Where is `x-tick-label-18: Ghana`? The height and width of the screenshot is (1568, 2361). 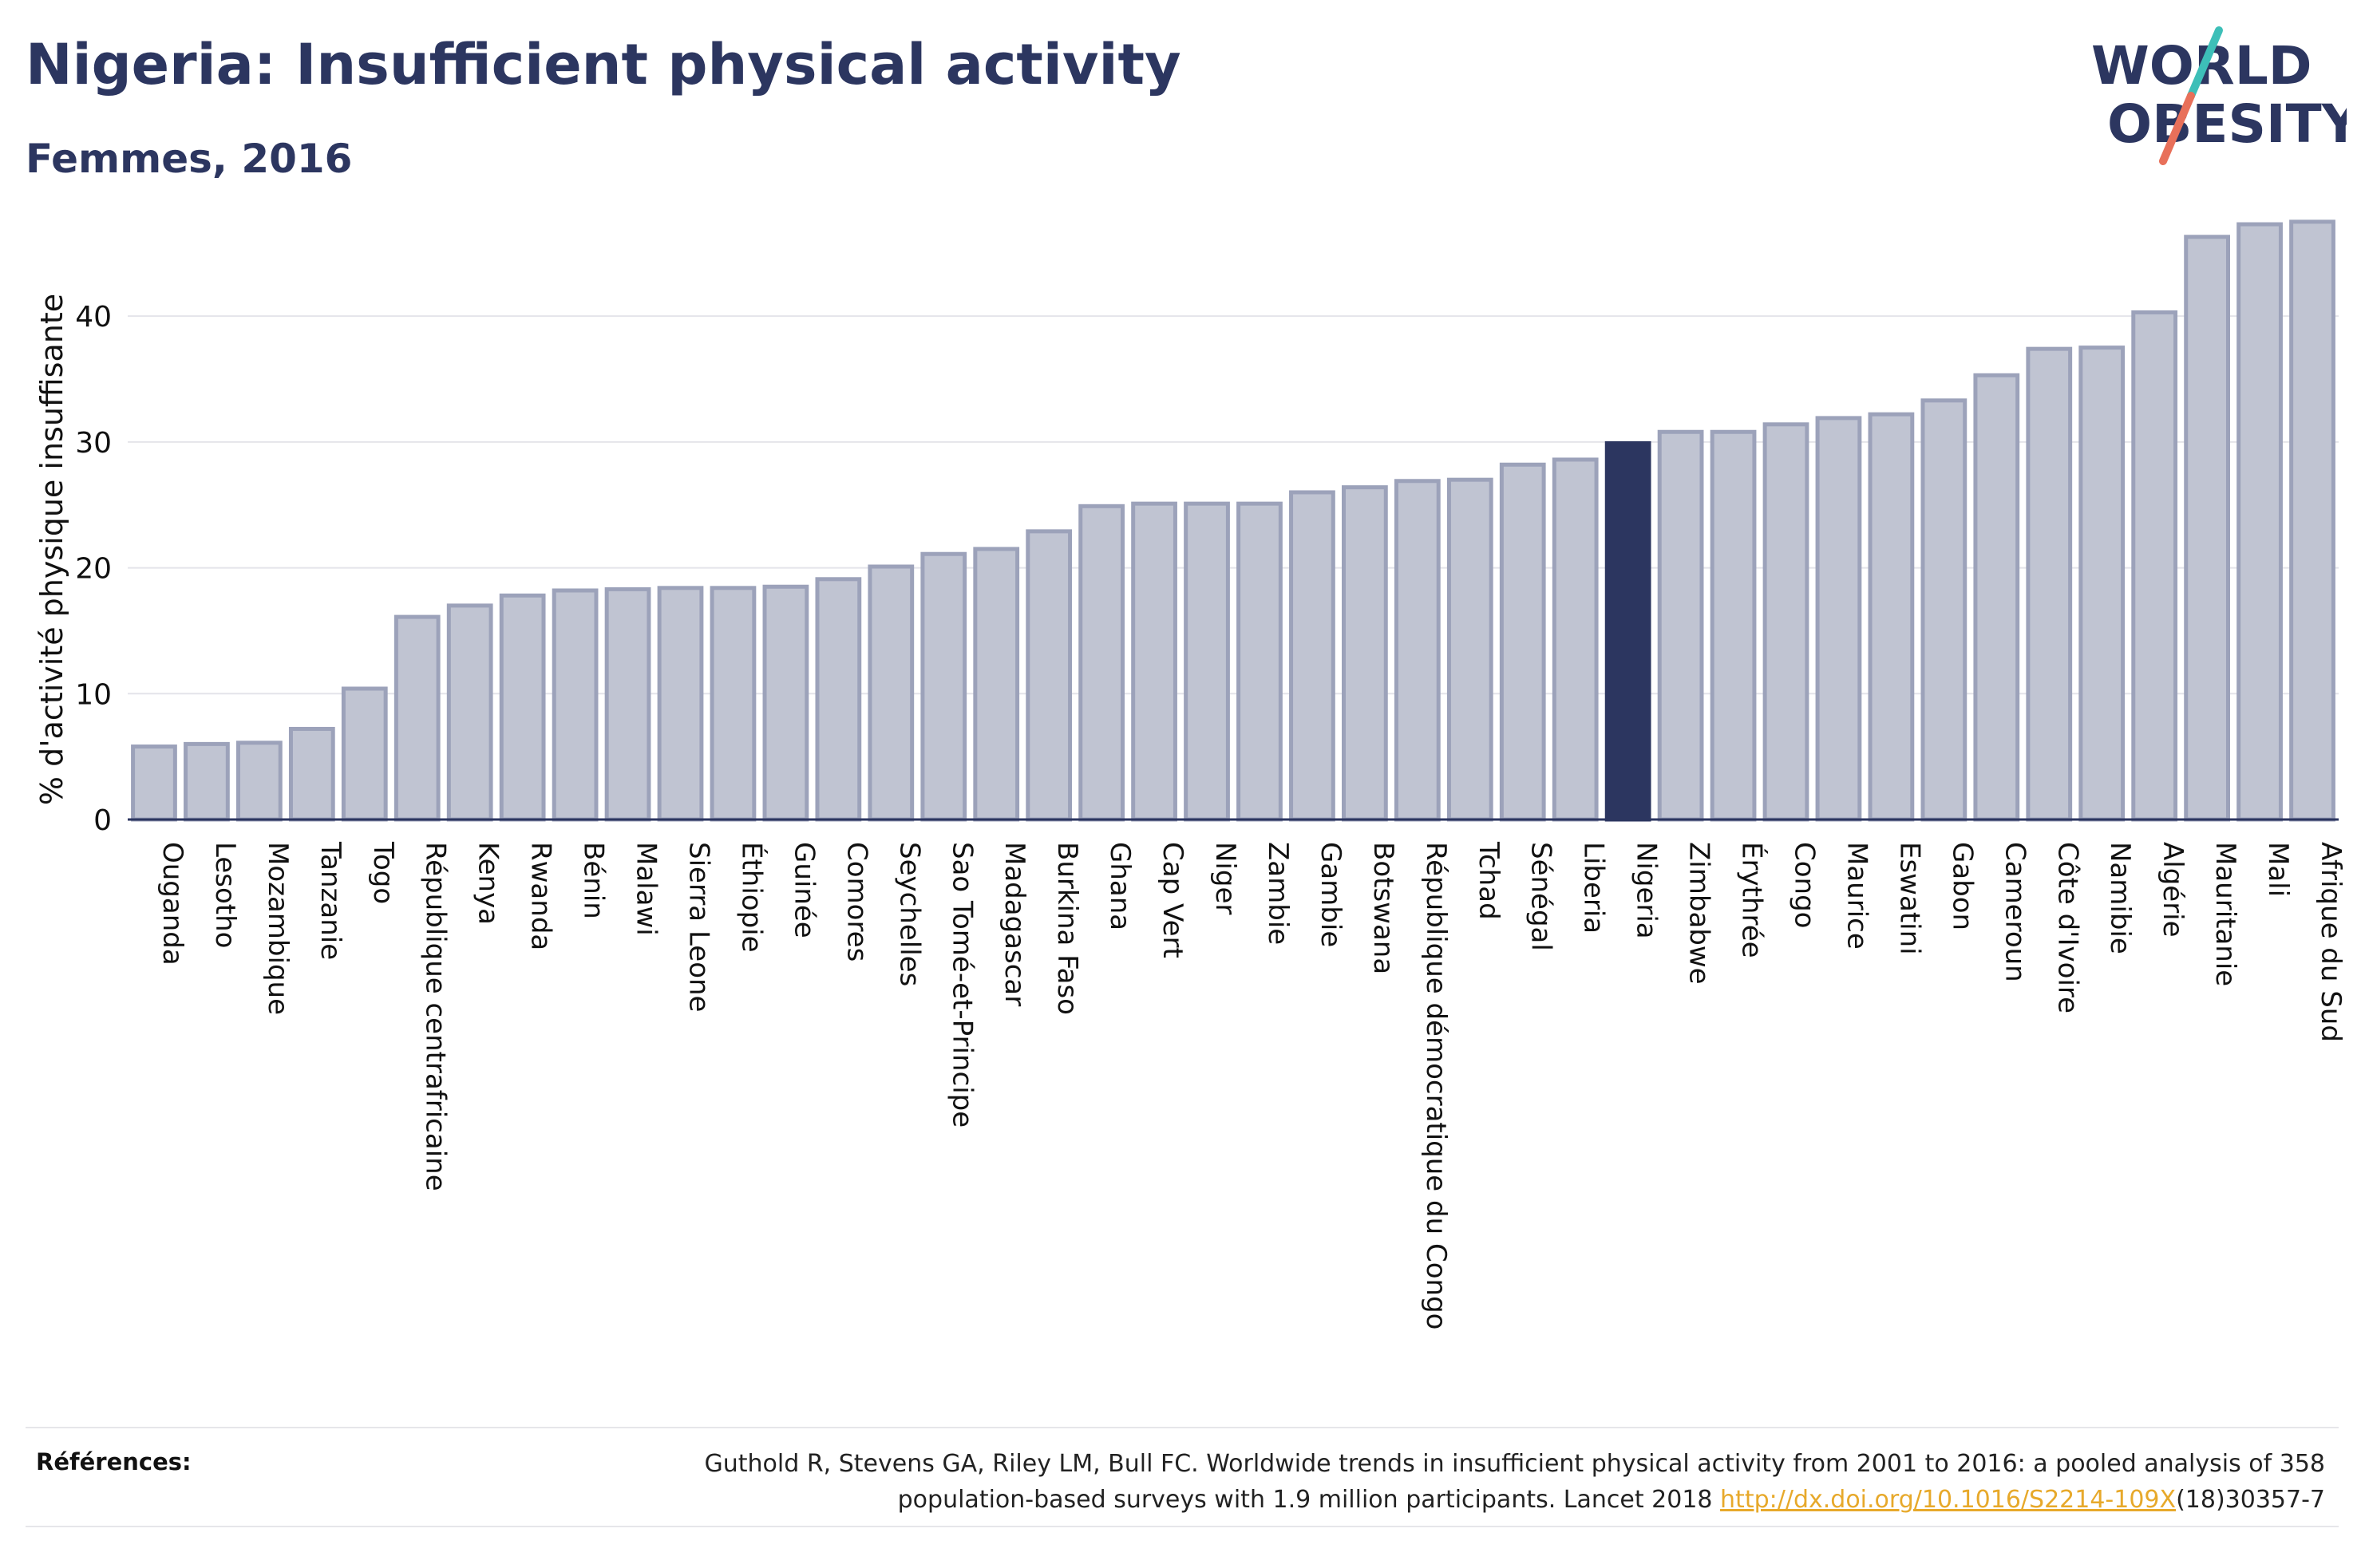 x-tick-label-18: Ghana is located at coordinates (1120, 886).